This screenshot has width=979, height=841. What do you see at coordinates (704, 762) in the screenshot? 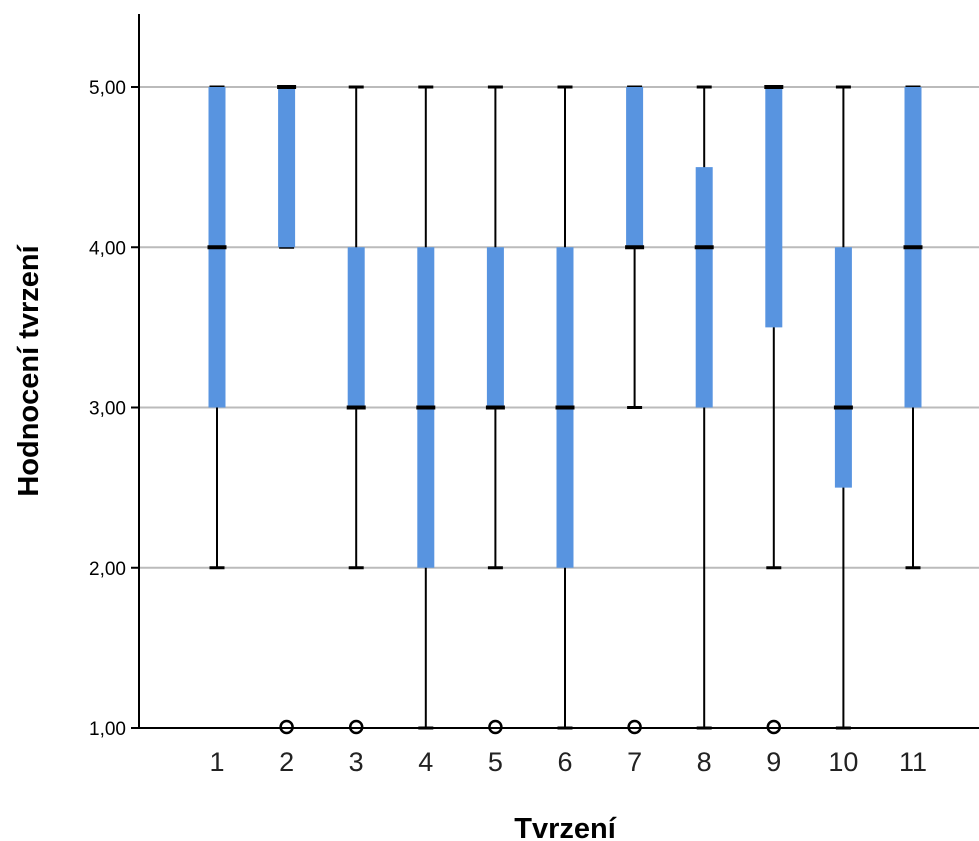
I see `x-tick-label: 8` at bounding box center [704, 762].